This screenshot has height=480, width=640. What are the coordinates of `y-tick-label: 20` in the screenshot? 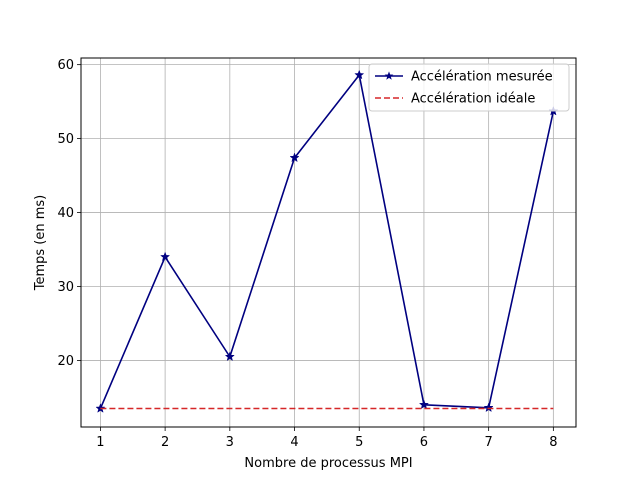 It's located at (65, 361).